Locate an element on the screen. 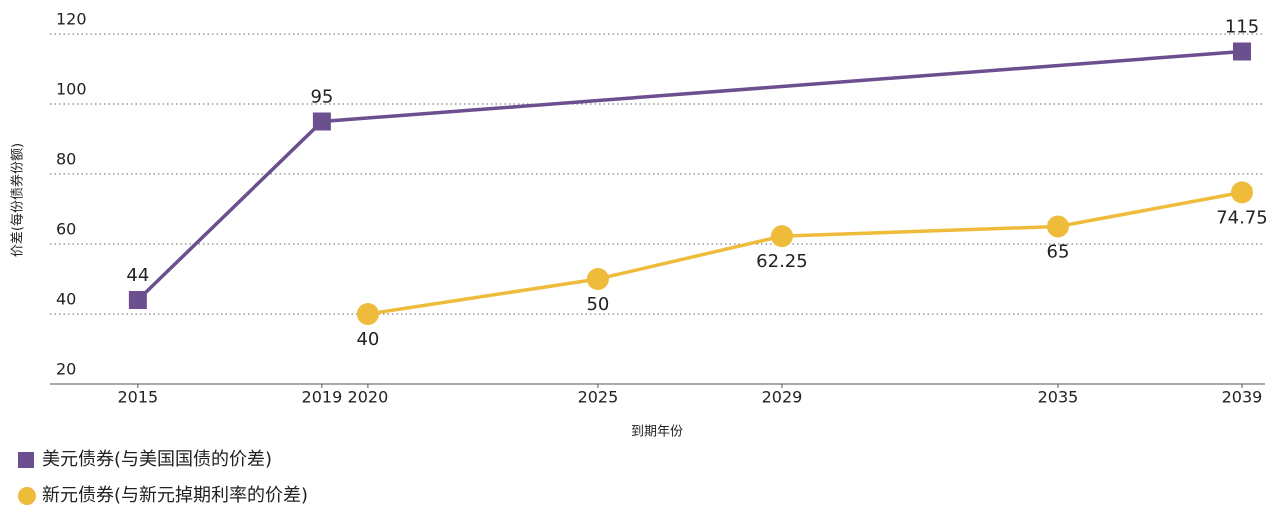  y-axis-label: 价差(每份债券份额) is located at coordinates (18, 200).